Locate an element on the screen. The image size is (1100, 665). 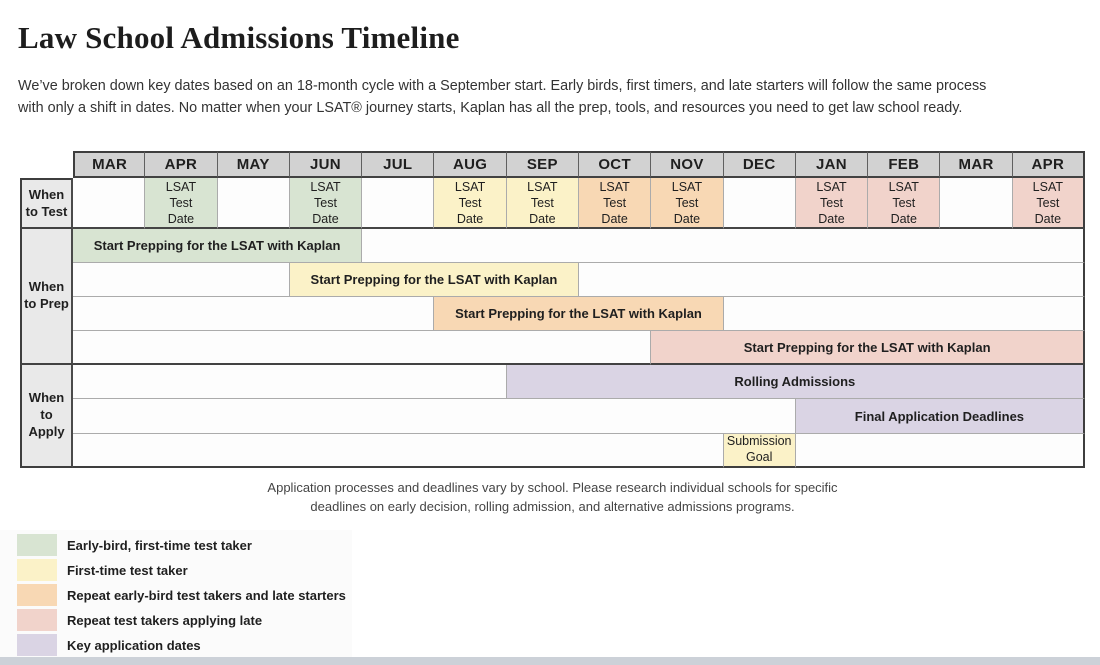
test-date-cell-feb: LSAT Test Date is located at coordinates (904, 203).